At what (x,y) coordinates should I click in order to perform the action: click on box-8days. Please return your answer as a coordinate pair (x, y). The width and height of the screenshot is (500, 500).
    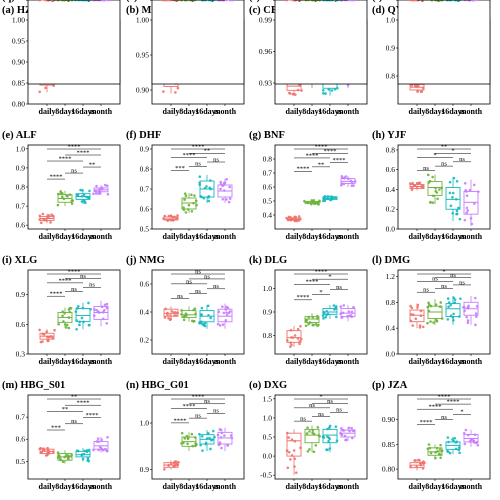
    Looking at the image, I should click on (188, 314).